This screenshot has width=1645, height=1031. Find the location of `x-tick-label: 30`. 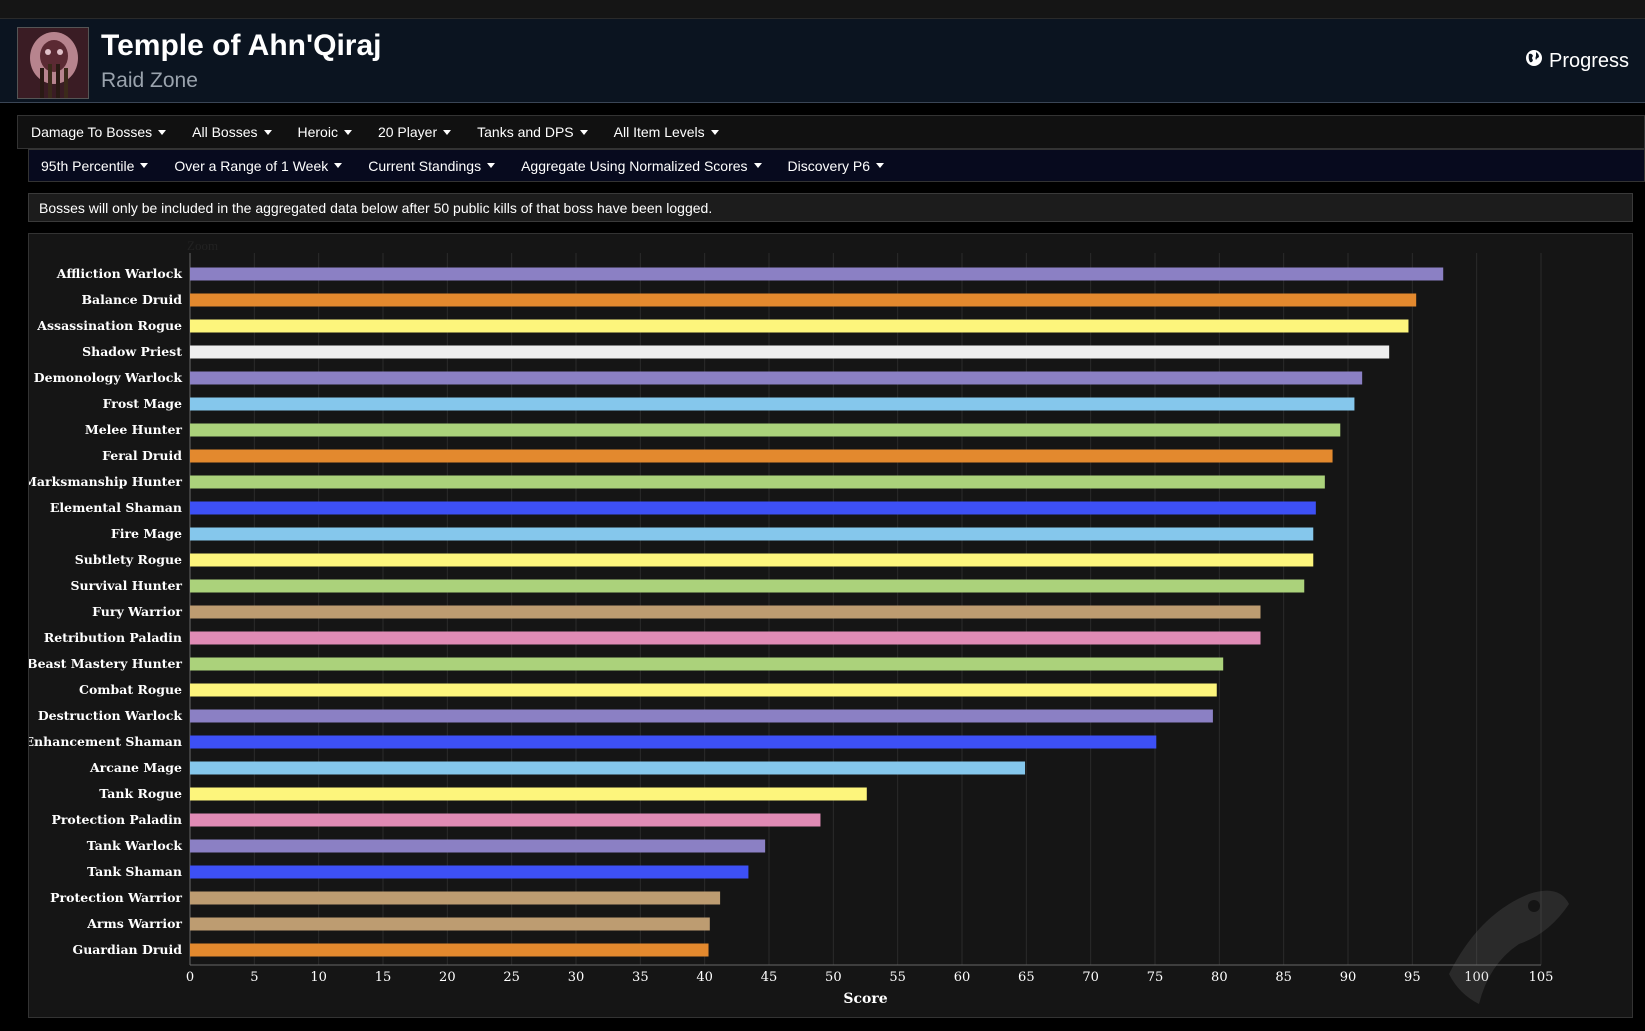

x-tick-label: 30 is located at coordinates (576, 977).